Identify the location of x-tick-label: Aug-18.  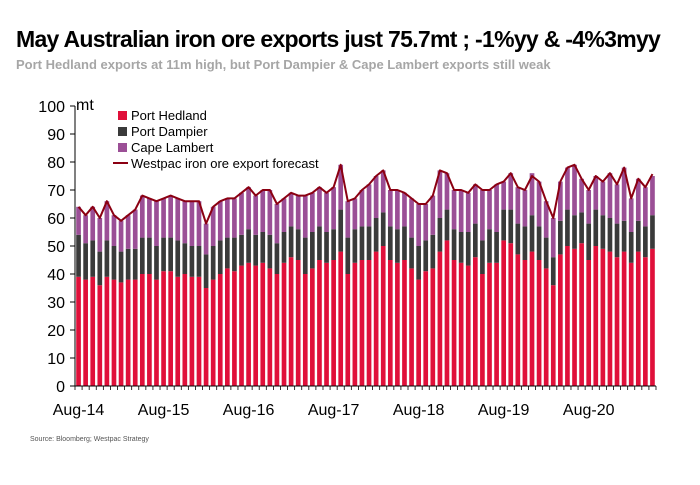
(419, 410).